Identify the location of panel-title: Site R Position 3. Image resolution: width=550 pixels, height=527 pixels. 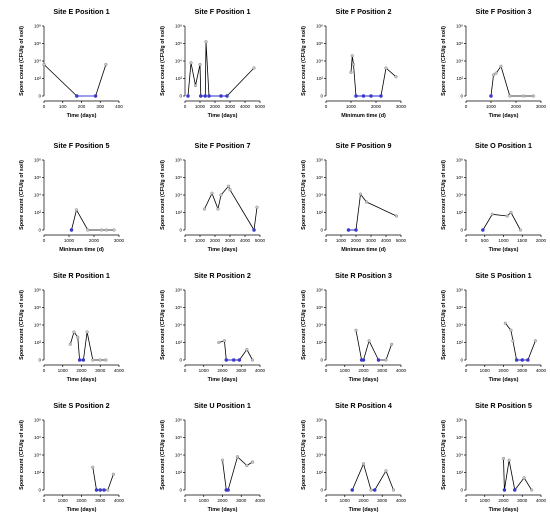
(363, 275).